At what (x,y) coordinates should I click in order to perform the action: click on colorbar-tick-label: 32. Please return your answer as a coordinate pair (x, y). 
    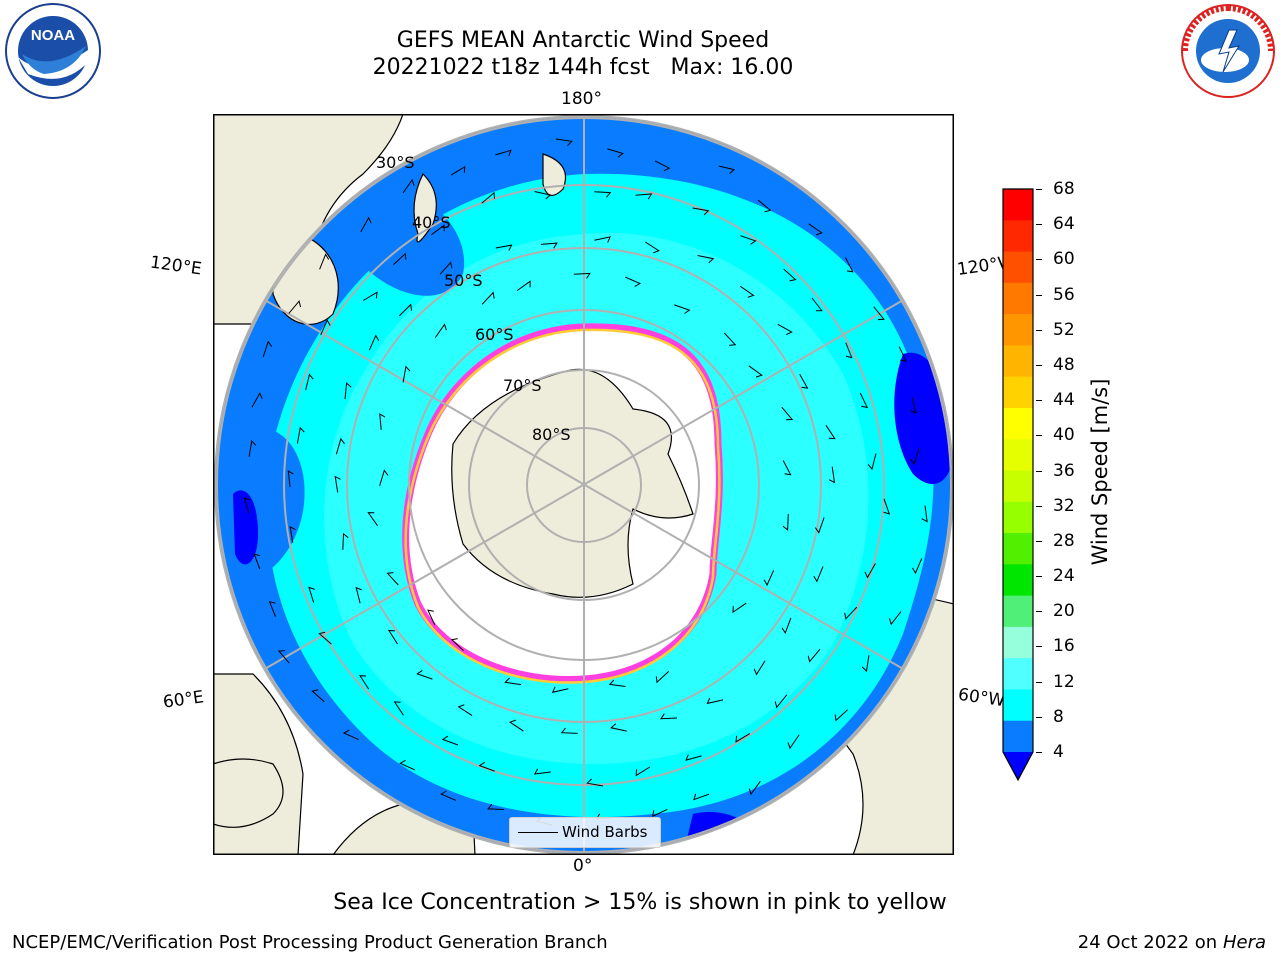
    Looking at the image, I should click on (1064, 505).